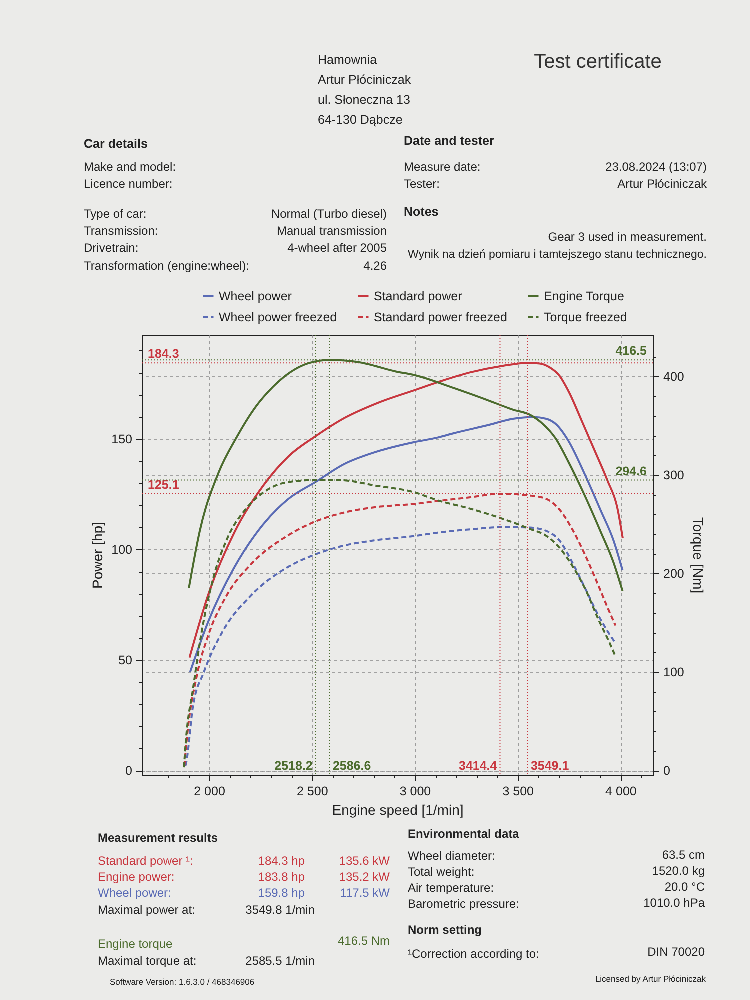  Describe the element at coordinates (586, 317) in the screenshot. I see `legend-label: Torque freezed` at that location.